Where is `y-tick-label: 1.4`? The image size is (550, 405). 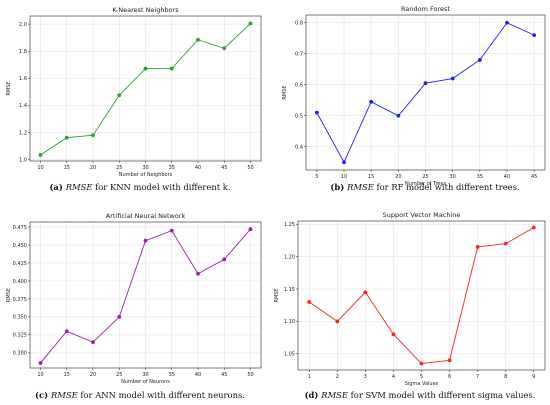 y-tick-label: 1.4 is located at coordinates (23, 106).